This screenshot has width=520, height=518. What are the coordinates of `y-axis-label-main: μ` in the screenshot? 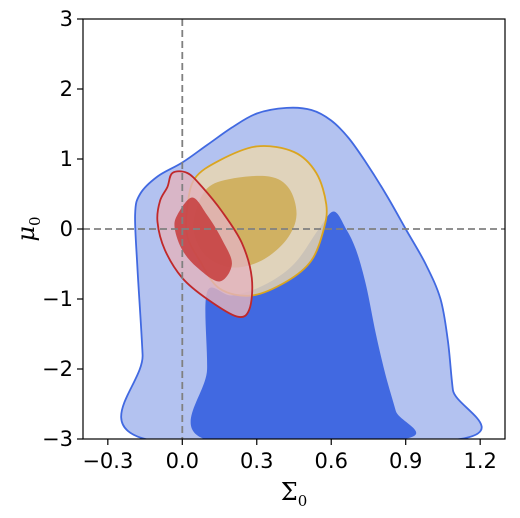 It's located at (26, 234).